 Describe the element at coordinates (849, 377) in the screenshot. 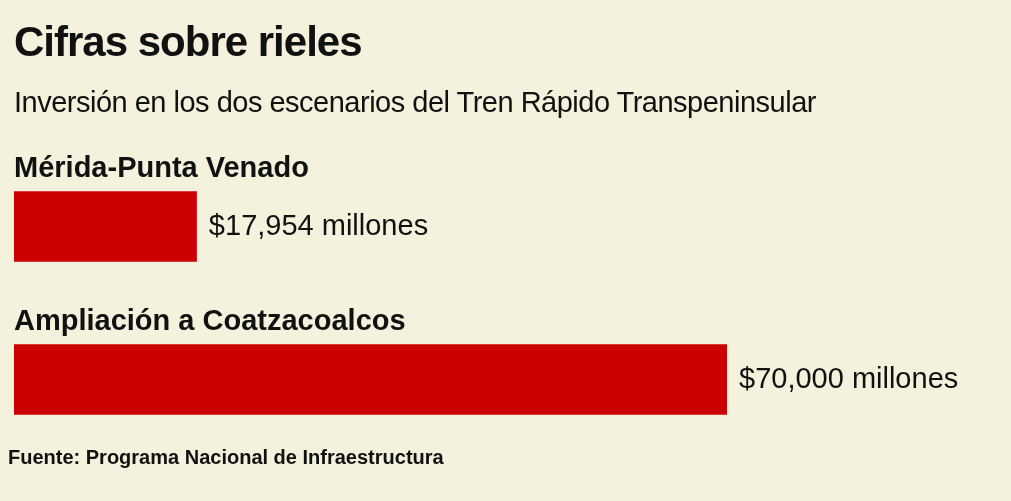

I see `data-label: $70,000 millones` at that location.